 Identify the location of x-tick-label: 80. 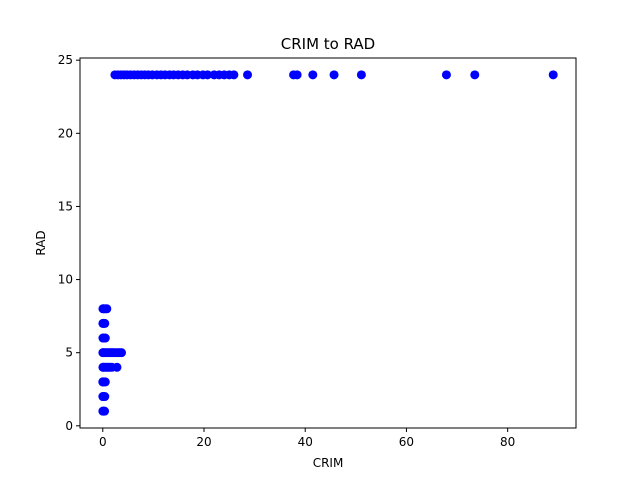
(507, 442).